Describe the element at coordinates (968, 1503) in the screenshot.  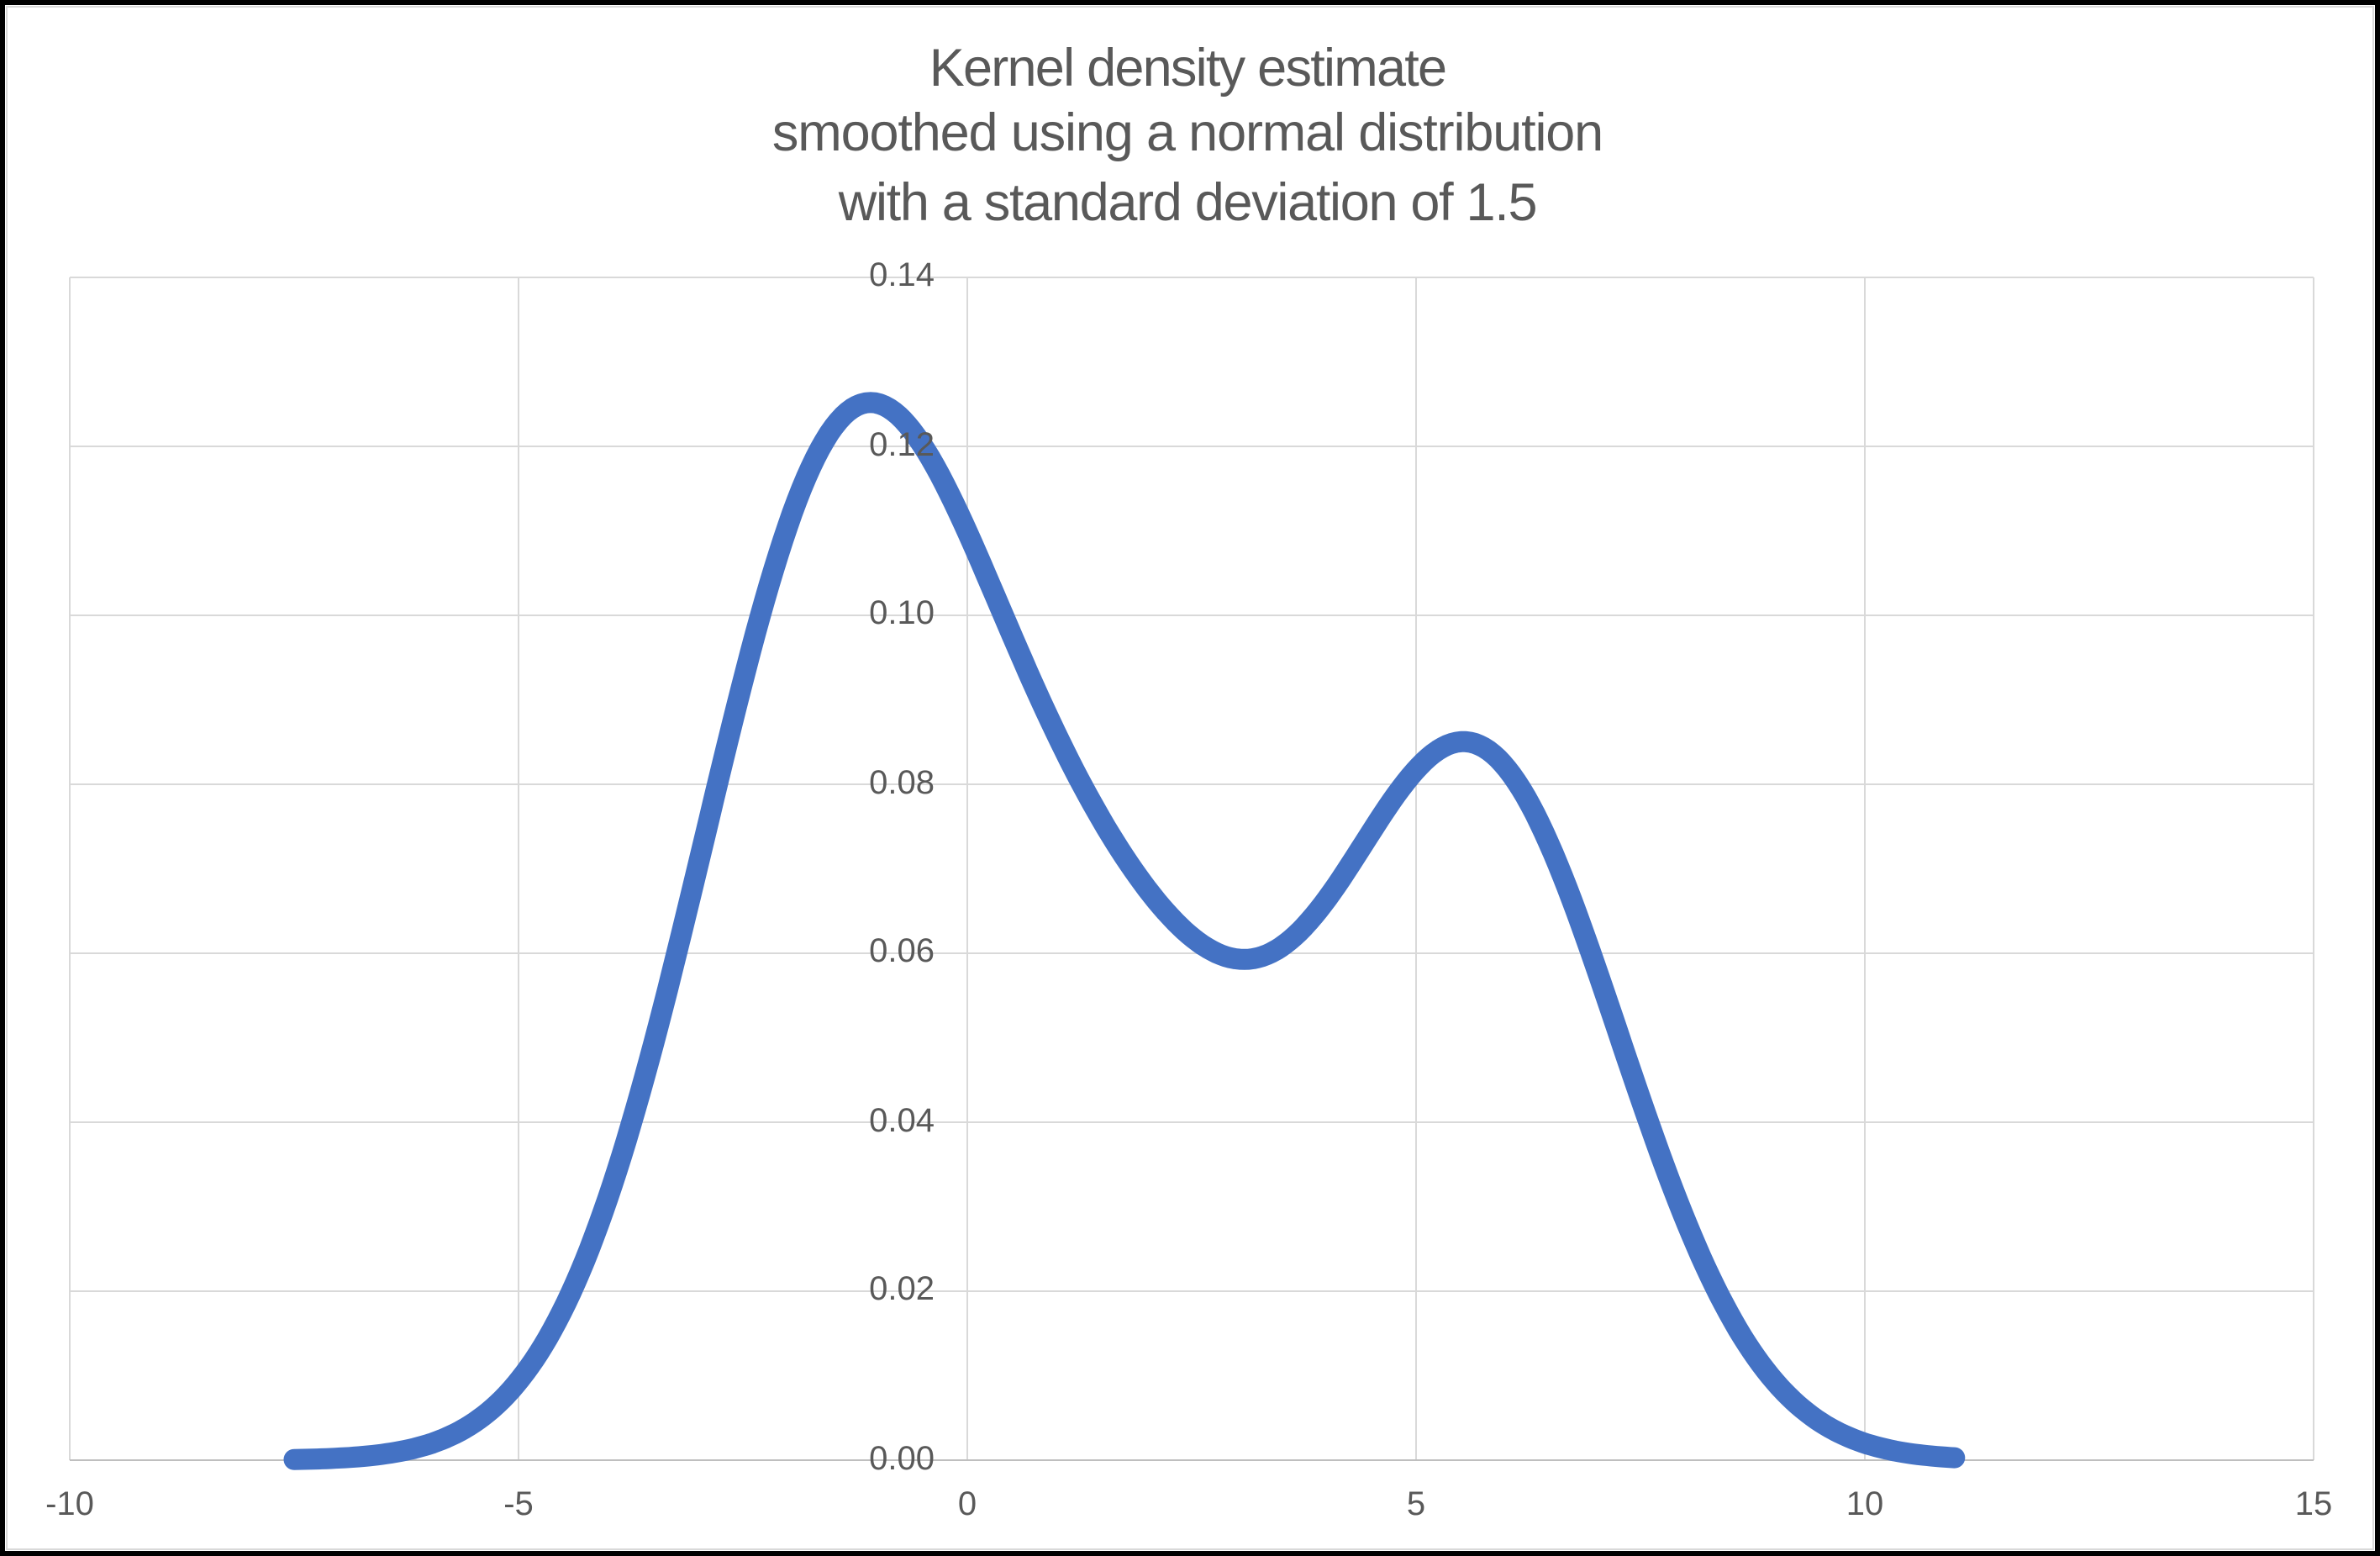
I see `svg-text: 0` at that location.